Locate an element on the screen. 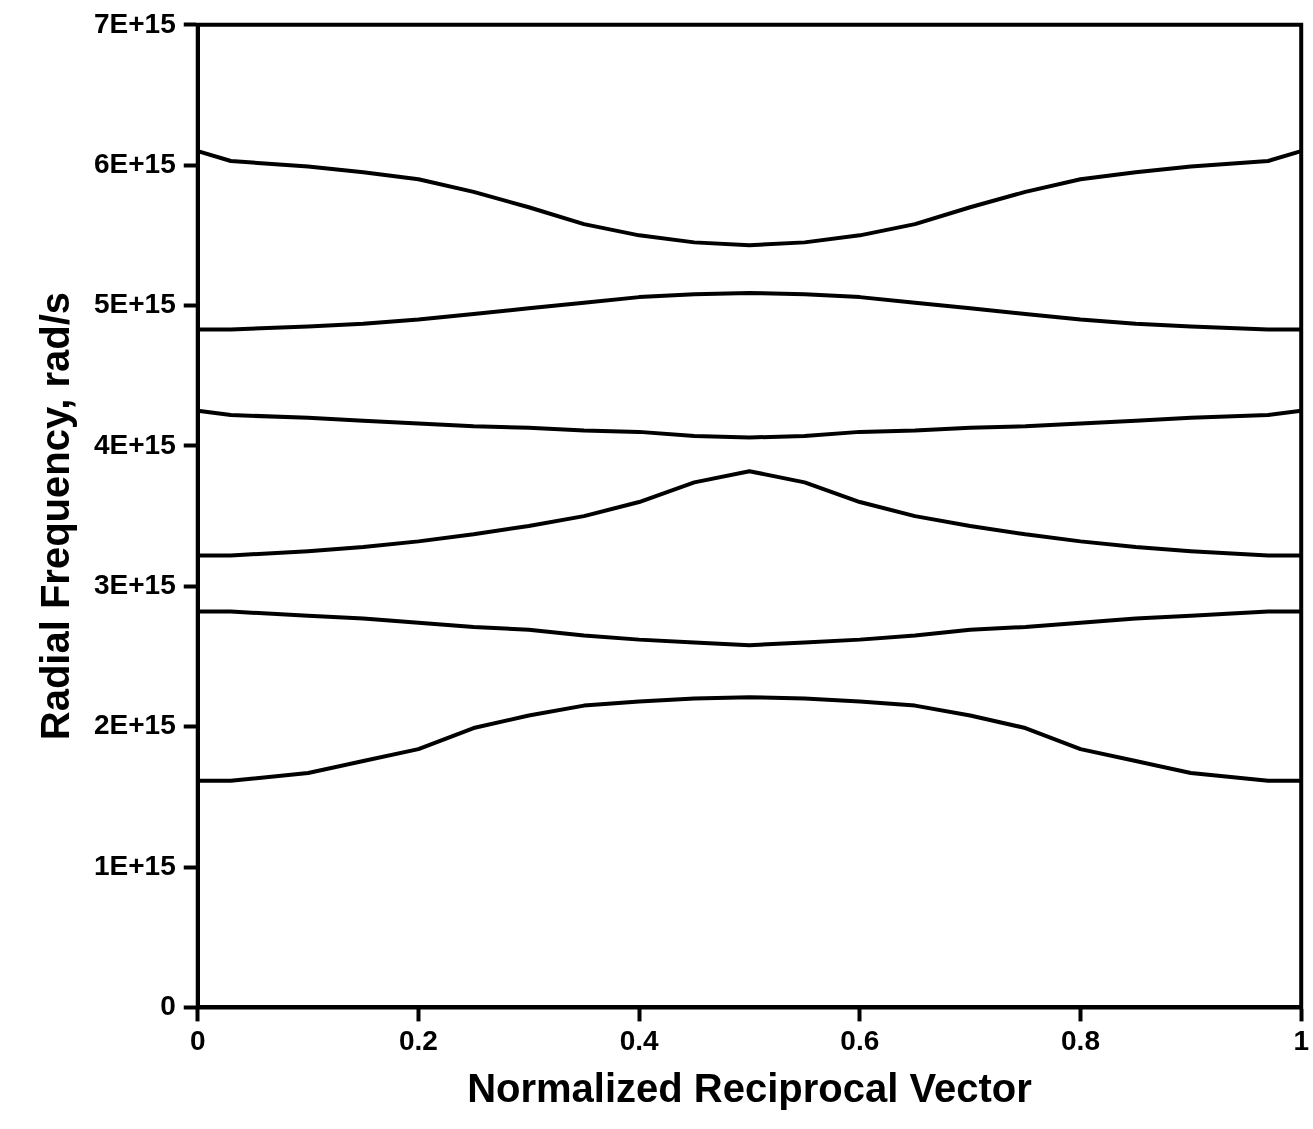 The height and width of the screenshot is (1129, 1313). x-tick-label: 0.2 is located at coordinates (418, 1040).